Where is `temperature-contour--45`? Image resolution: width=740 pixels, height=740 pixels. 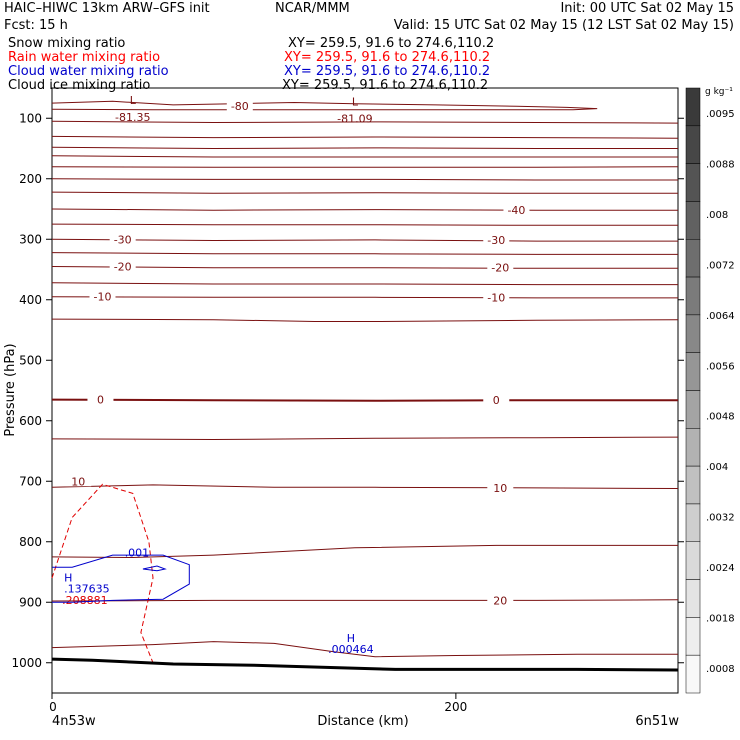
temperature-contour--45 is located at coordinates (364, 192).